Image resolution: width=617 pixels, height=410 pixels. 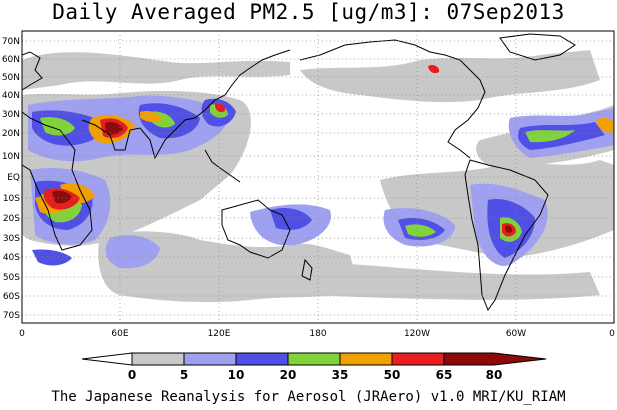 What do you see at coordinates (314, 367) in the screenshot?
I see `colorbar: 0 5 10 20 35 50 65 80` at bounding box center [314, 367].